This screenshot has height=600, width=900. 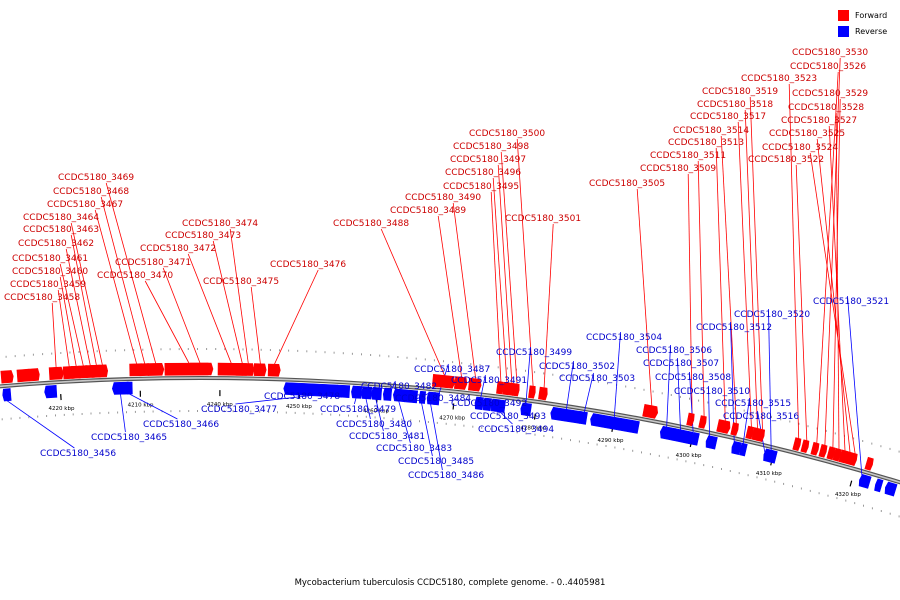 I want to click on reverse-swatch, so click(x=843, y=31).